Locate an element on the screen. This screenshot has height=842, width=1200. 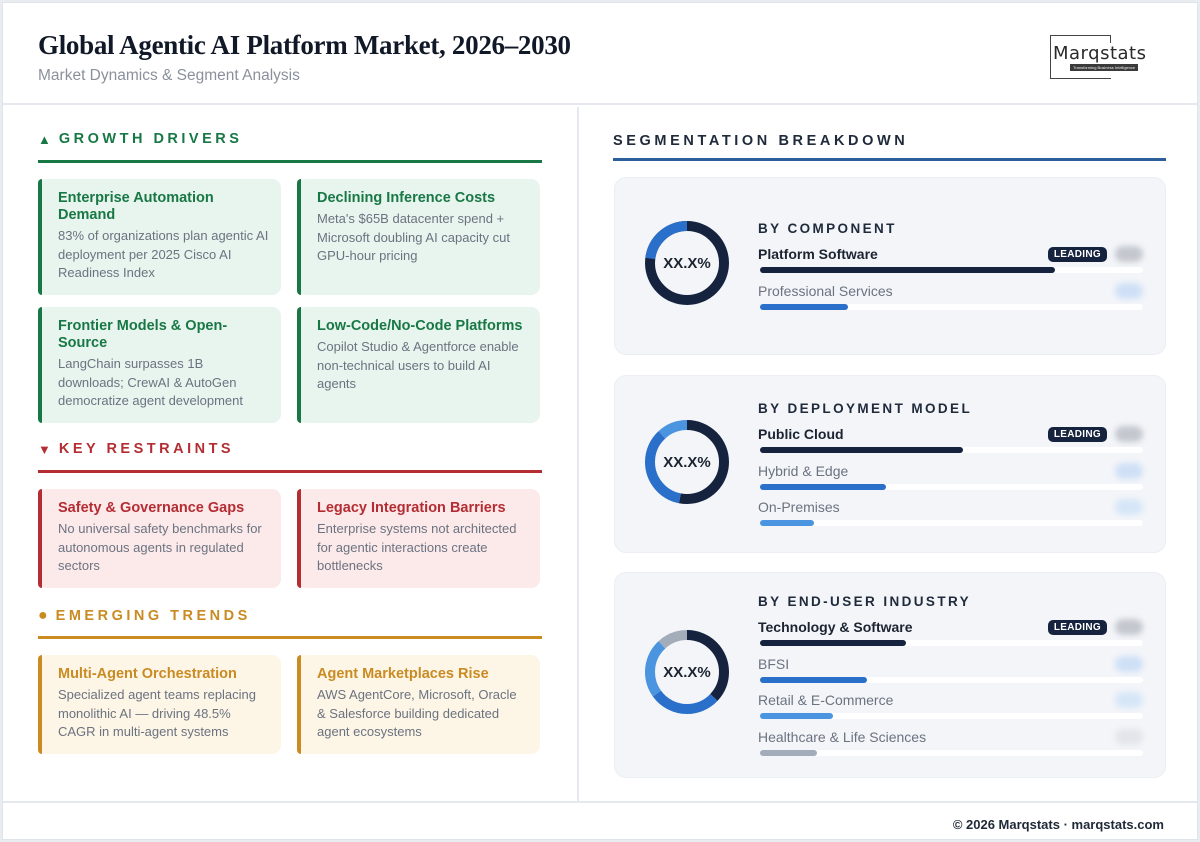
footer: © 2026 Marqstats · marqstats.com is located at coordinates (600, 820).